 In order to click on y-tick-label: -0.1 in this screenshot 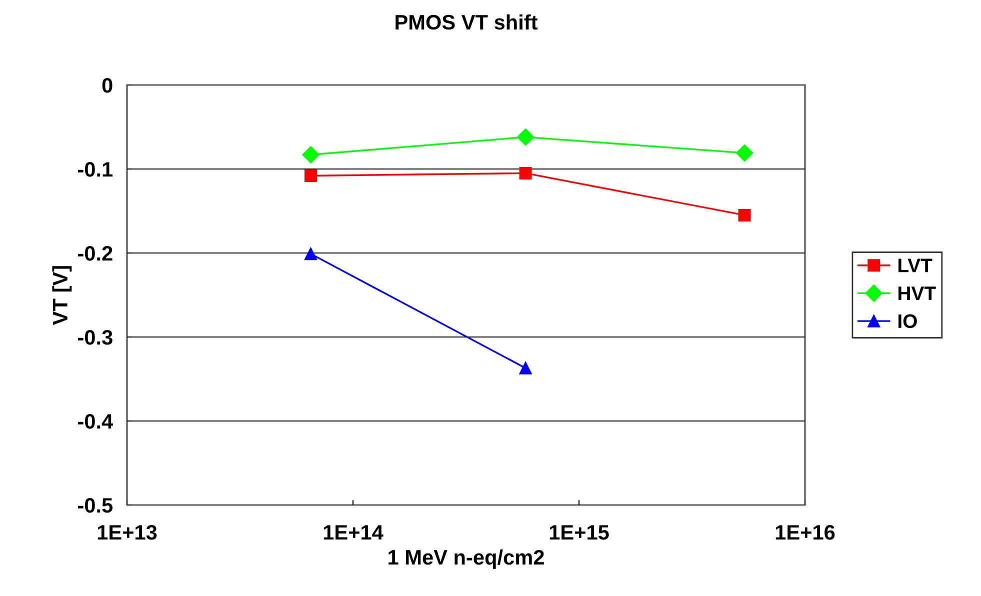, I will do `click(95, 169)`.